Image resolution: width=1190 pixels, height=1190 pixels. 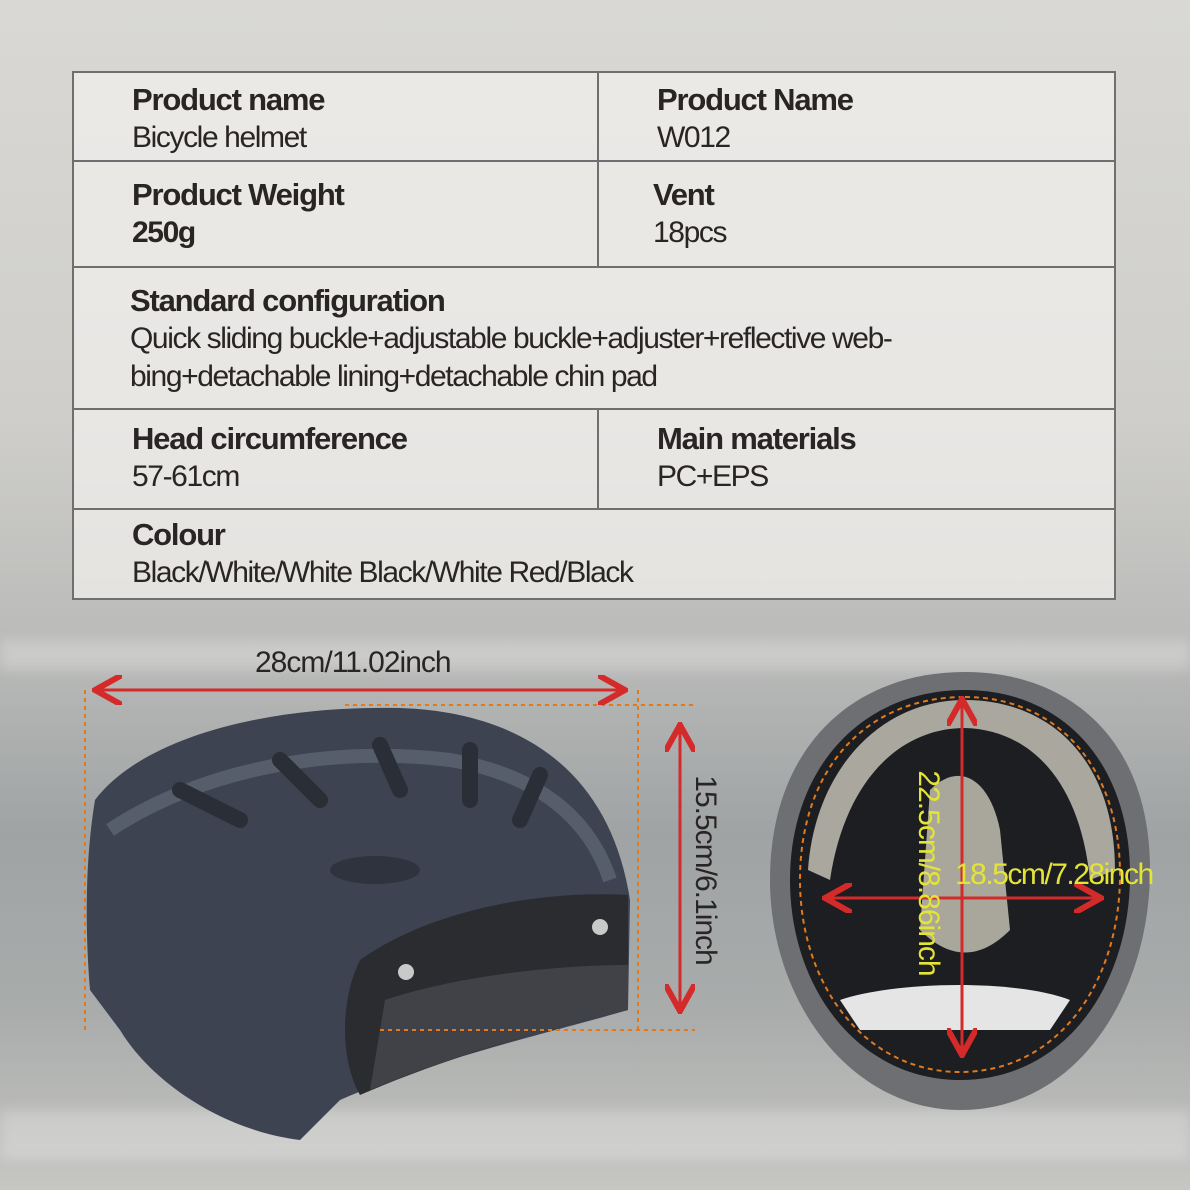 I want to click on value: PC+EPS, so click(x=713, y=476).